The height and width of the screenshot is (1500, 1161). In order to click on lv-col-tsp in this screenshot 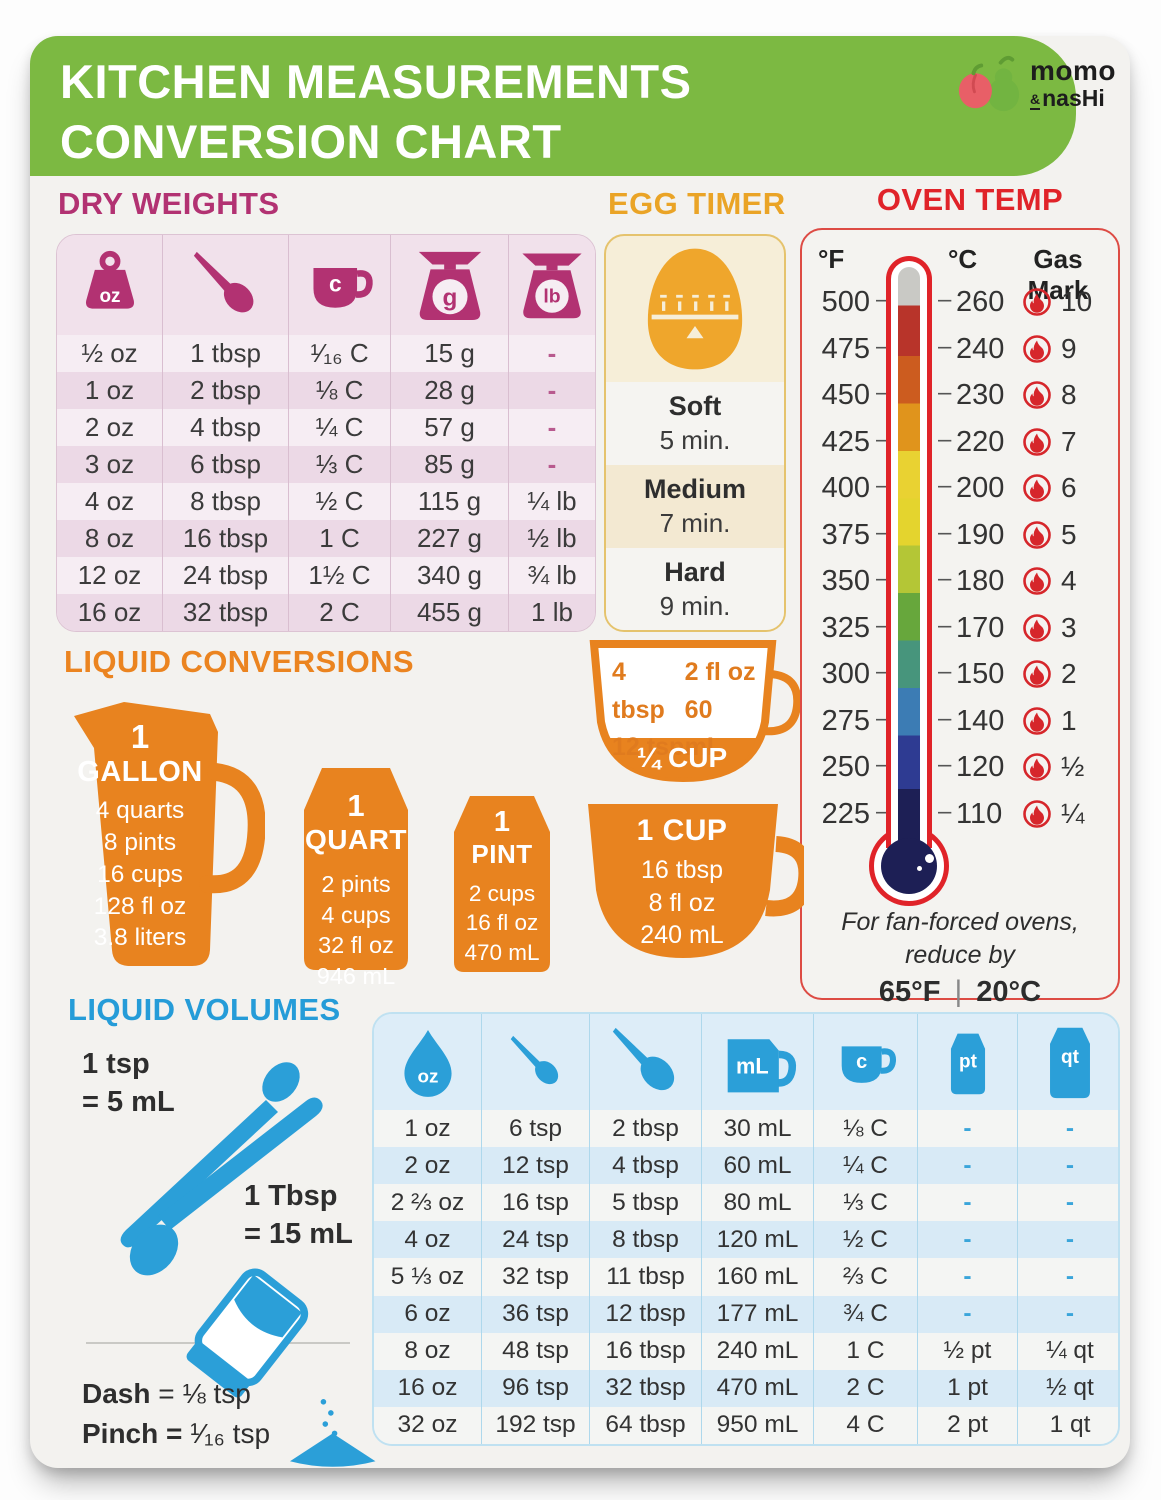, I will do `click(536, 1062)`.